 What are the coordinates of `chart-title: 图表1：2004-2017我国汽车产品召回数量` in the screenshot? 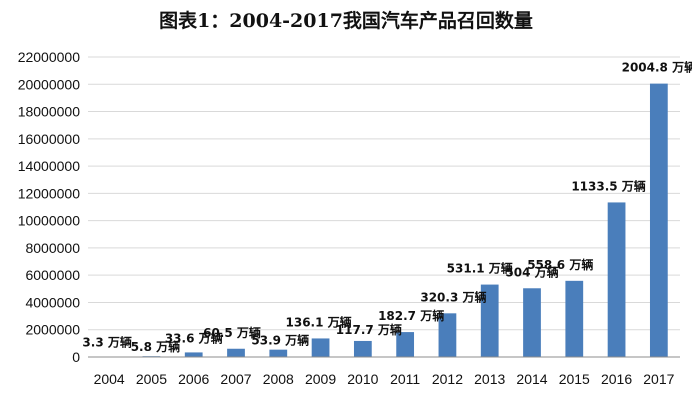 It's located at (346, 20).